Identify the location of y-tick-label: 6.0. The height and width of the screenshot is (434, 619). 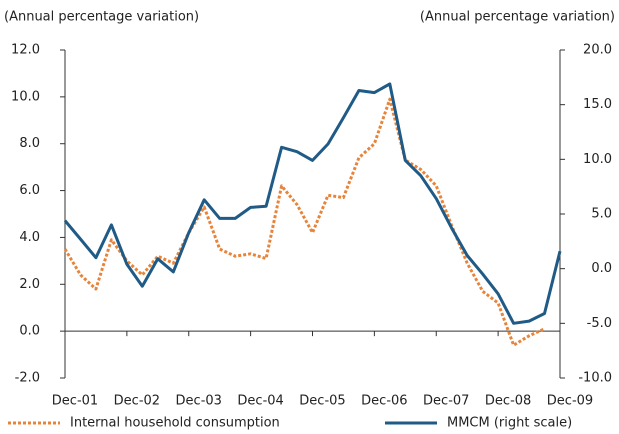
(29, 190).